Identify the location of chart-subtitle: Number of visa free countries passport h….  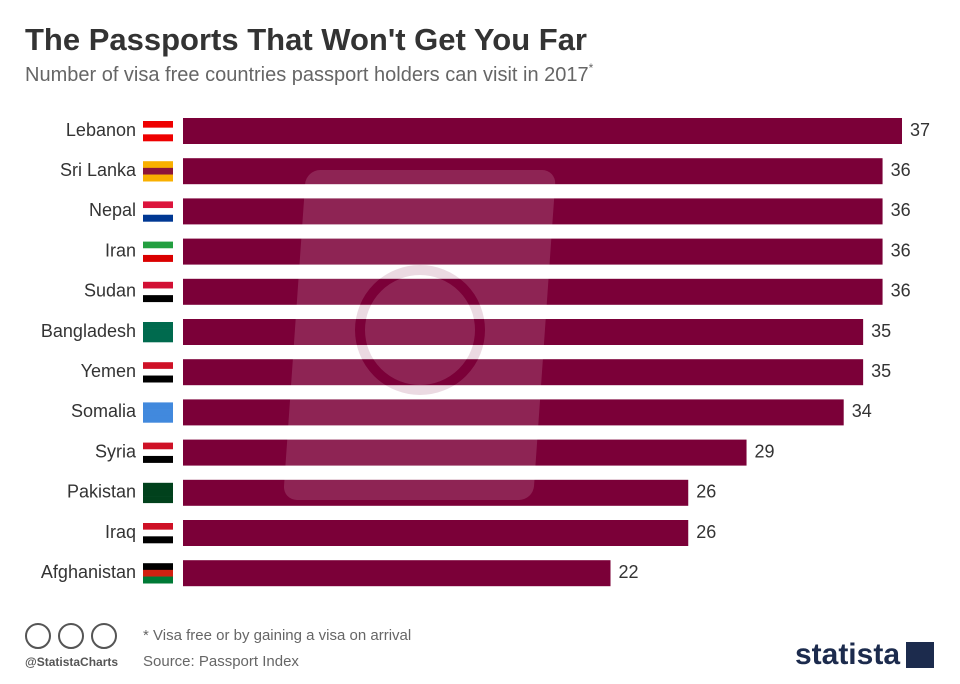
(309, 73).